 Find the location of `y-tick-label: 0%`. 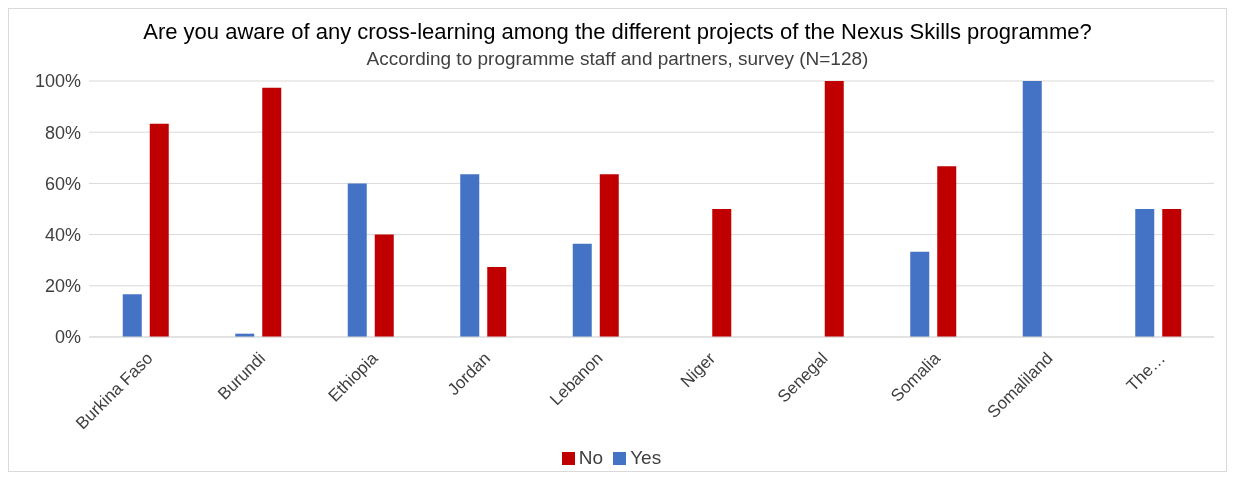

y-tick-label: 0% is located at coordinates (67, 337).